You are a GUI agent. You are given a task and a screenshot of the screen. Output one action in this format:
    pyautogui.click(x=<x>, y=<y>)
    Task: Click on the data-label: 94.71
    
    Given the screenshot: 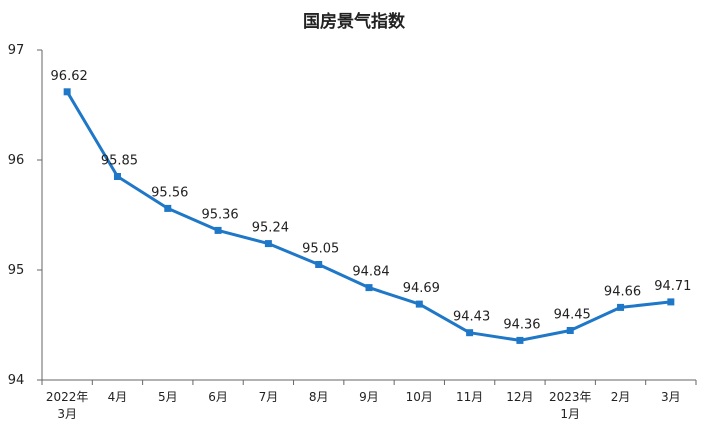 What is the action you would take?
    pyautogui.click(x=672, y=286)
    